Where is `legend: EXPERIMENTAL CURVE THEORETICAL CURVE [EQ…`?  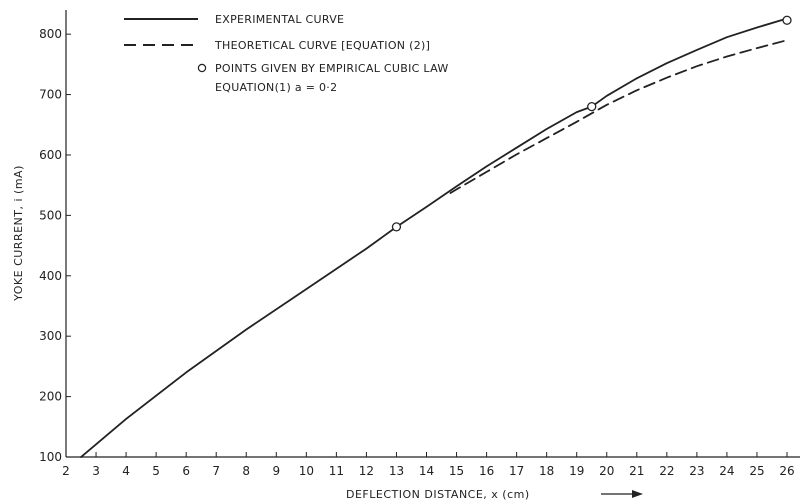 legend: EXPERIMENTAL CURVE THEORETICAL CURVE [EQ… is located at coordinates (286, 53).